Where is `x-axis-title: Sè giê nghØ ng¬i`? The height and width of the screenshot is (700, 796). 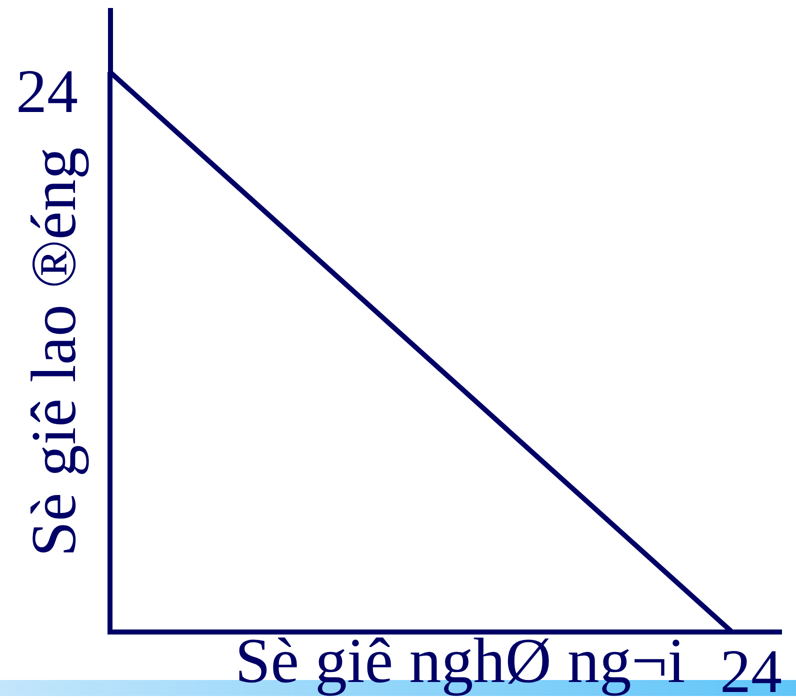 x-axis-title: Sè giê nghØ ng¬i is located at coordinates (460, 660).